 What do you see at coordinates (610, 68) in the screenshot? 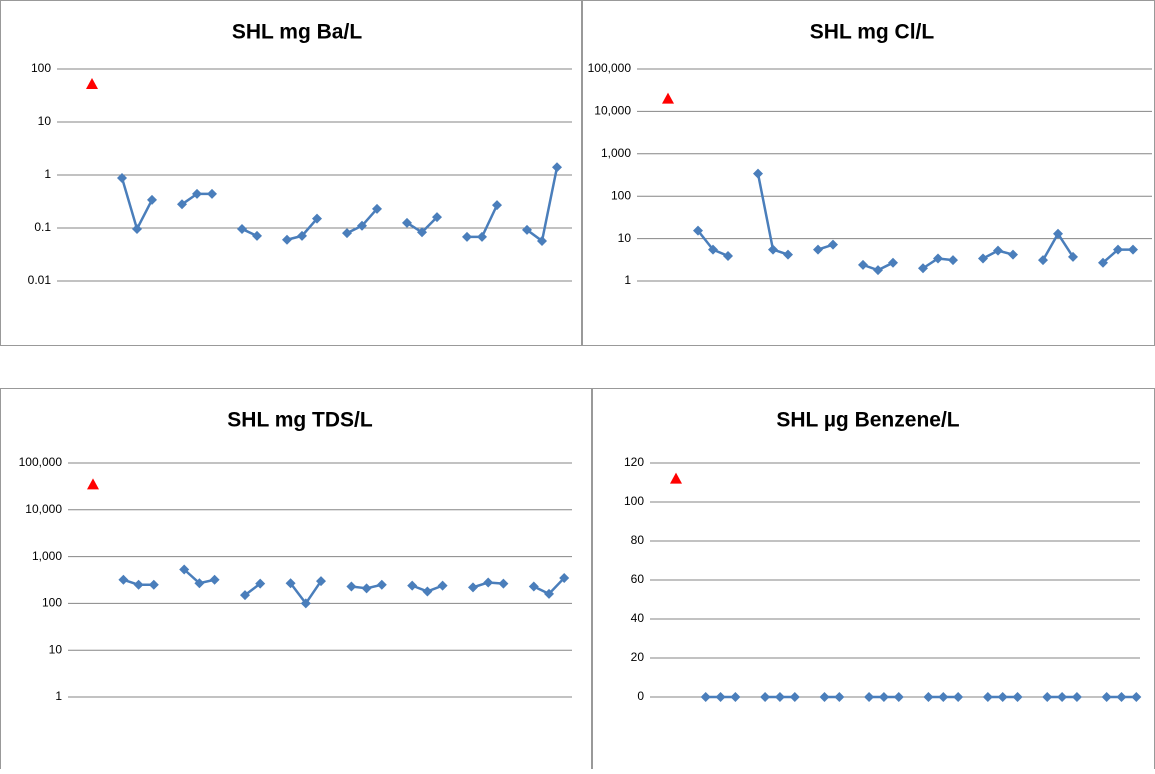
I see `y-tick-label: 100,000` at bounding box center [610, 68].